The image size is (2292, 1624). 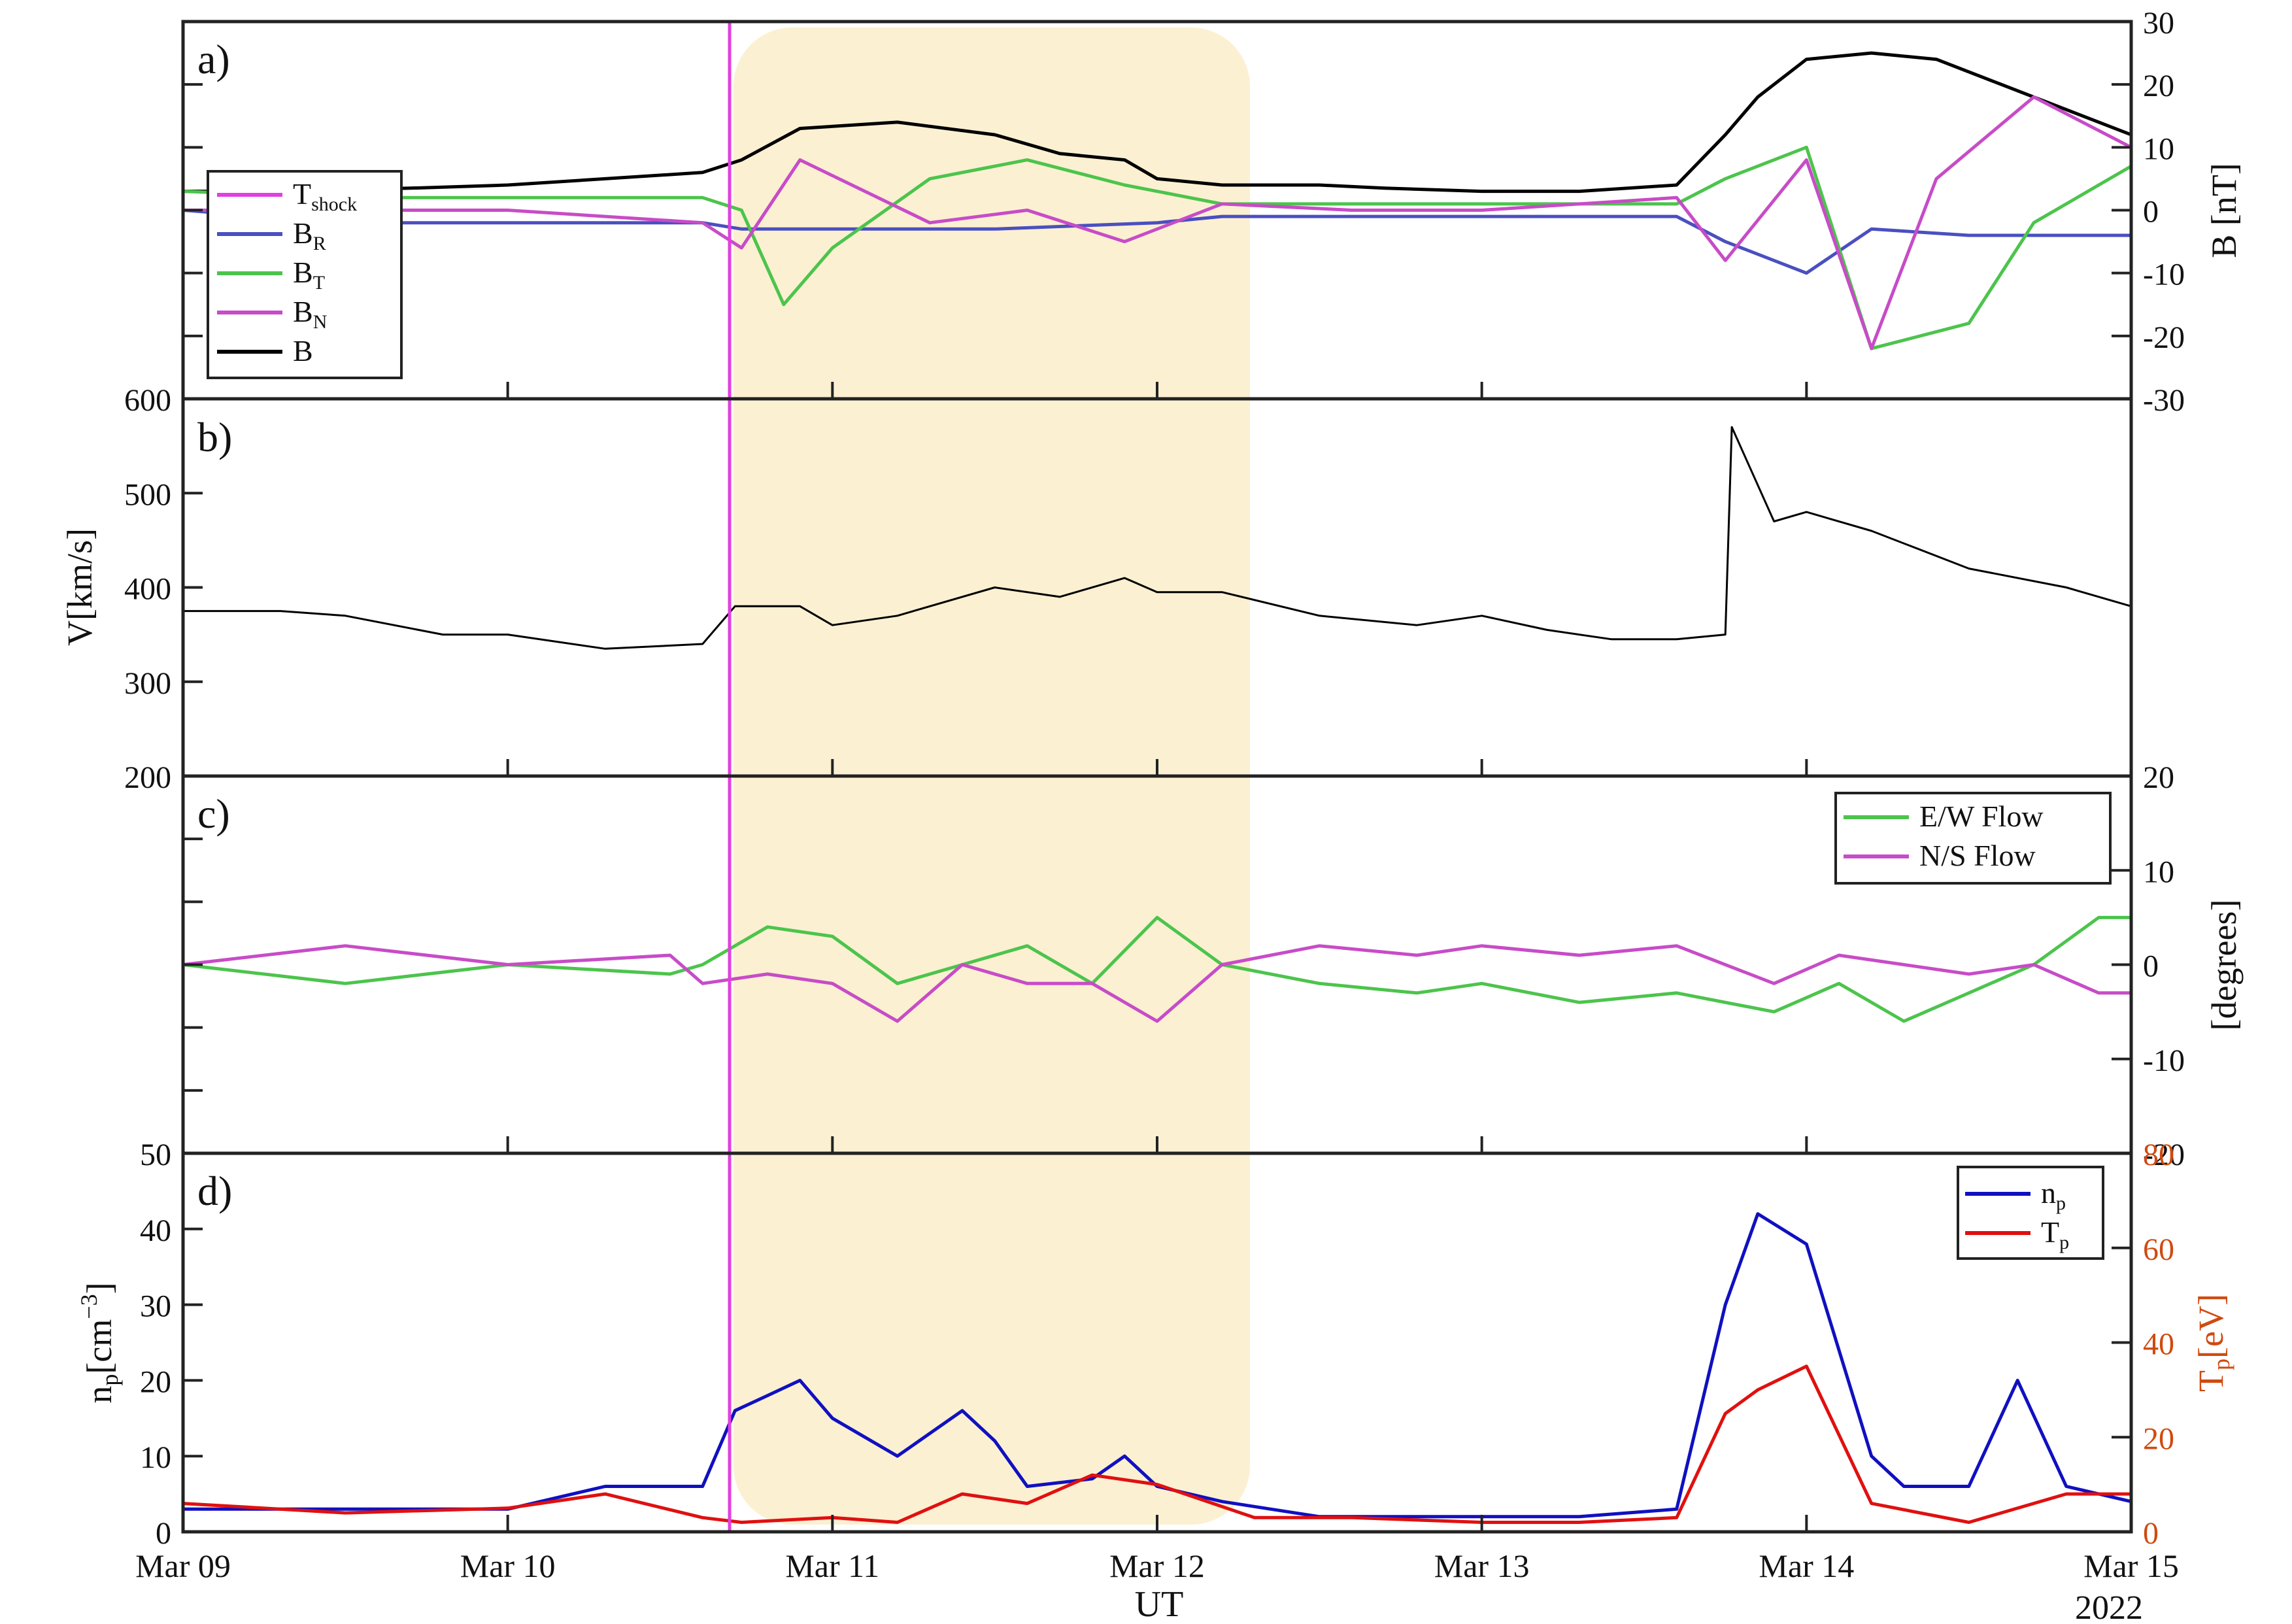 I want to click on legend-c-entry-label: N/S Flow, so click(x=1977, y=855).